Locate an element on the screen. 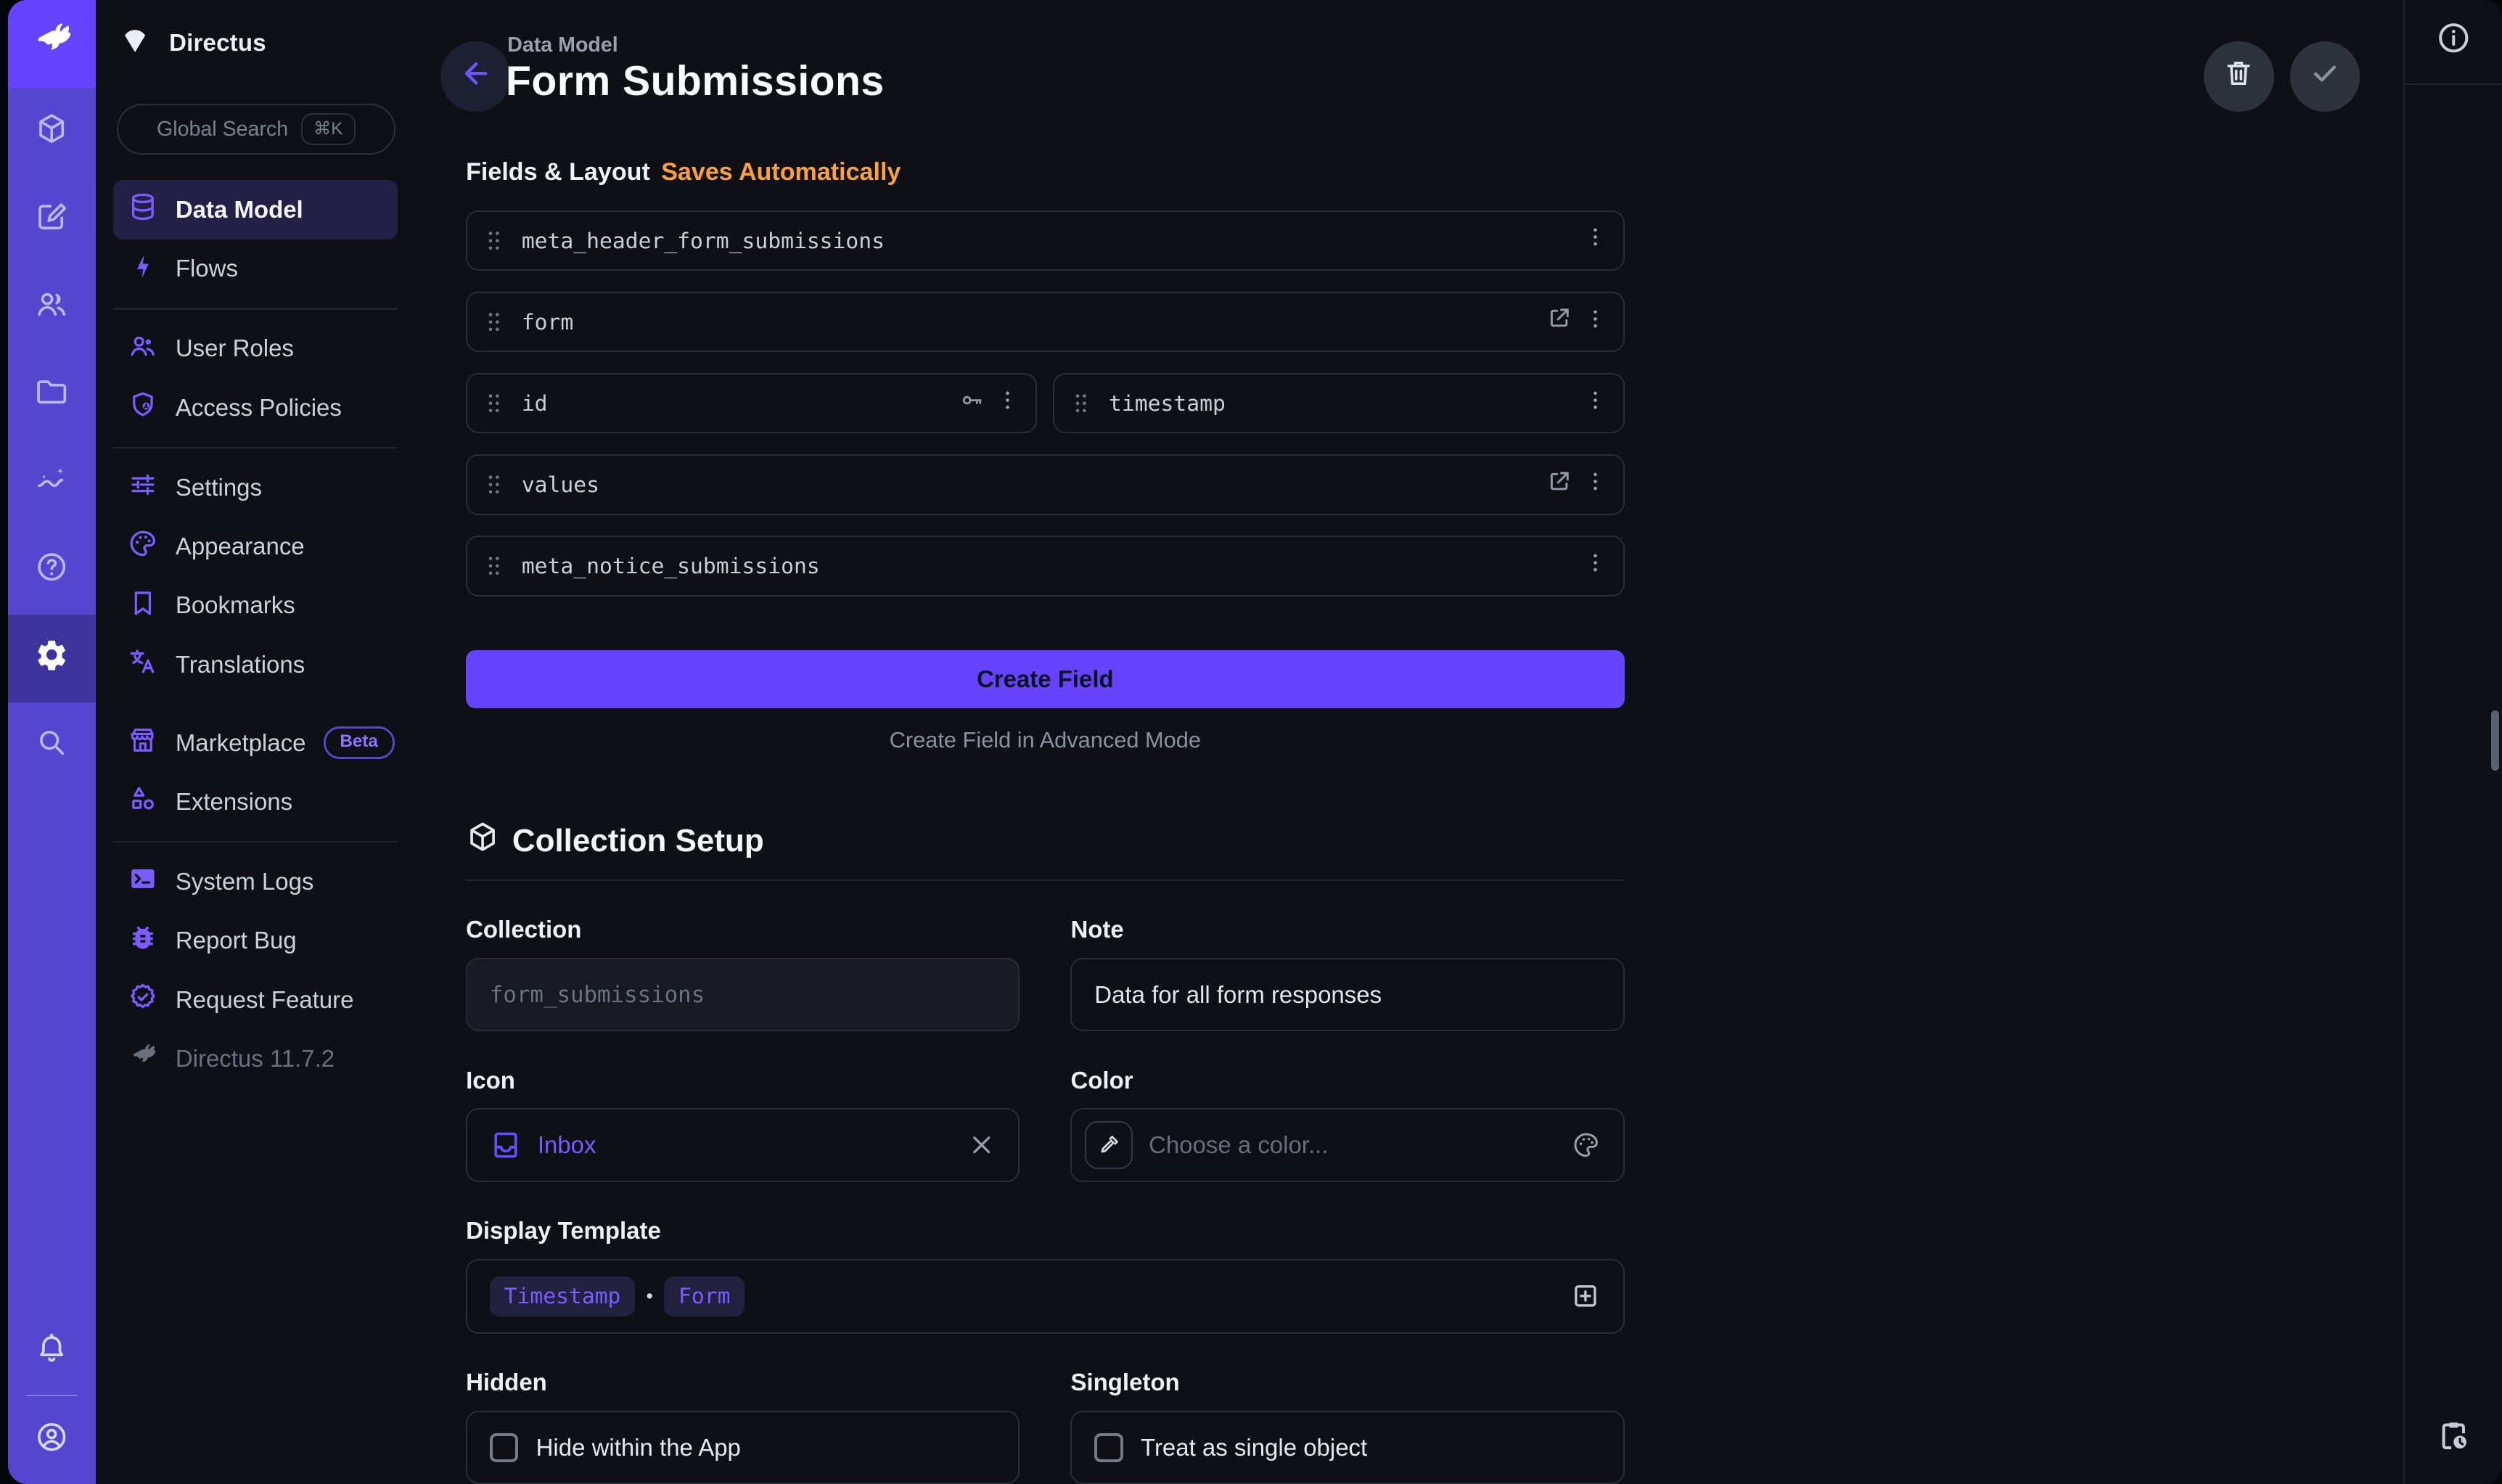  nav-item-label: Settings is located at coordinates (218, 487).